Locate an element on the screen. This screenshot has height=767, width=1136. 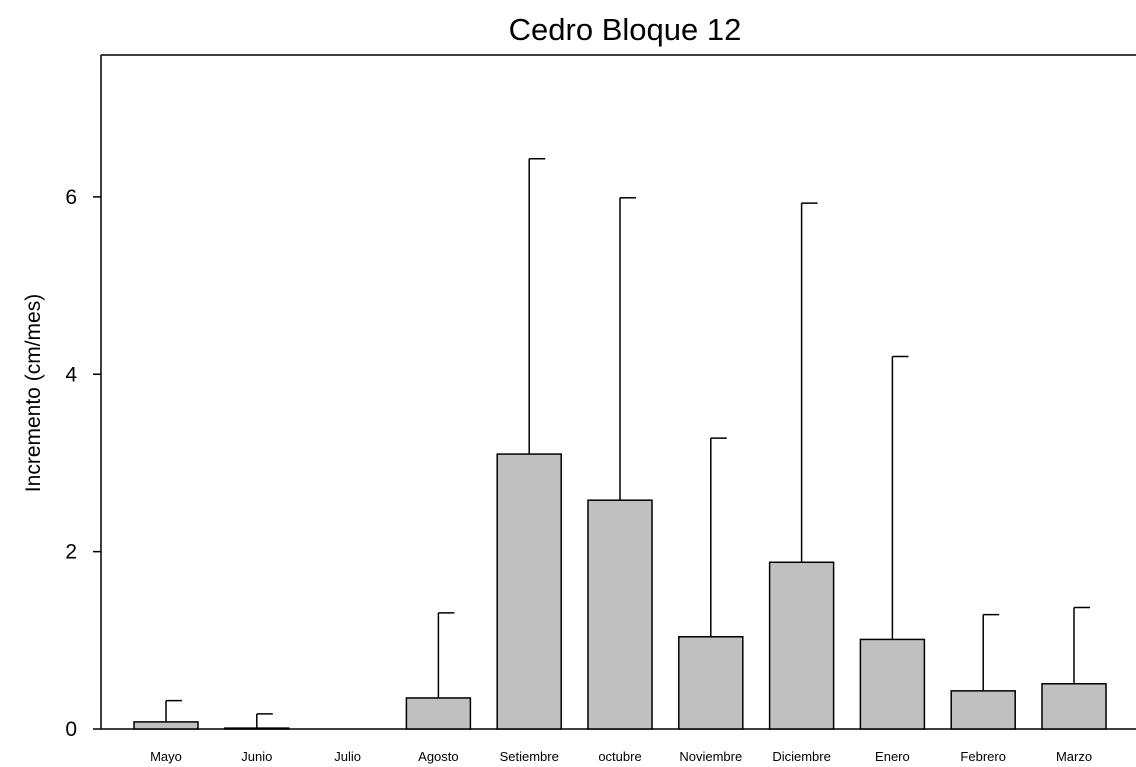
x-tick-label: Marzo is located at coordinates (1074, 756).